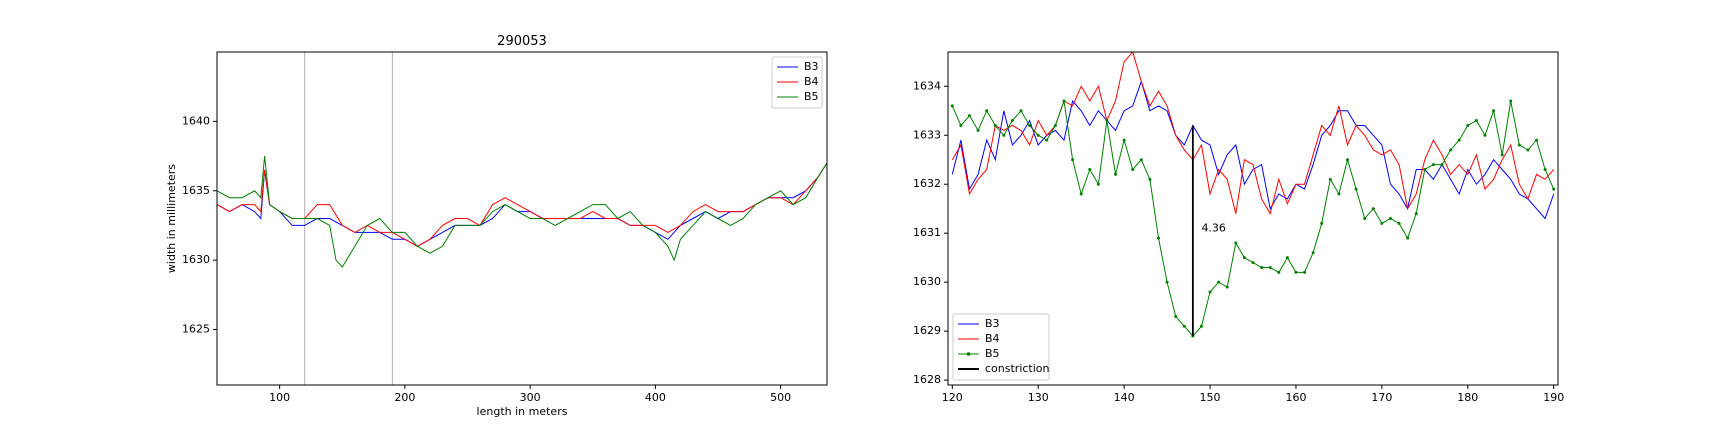 Image resolution: width=1728 pixels, height=432 pixels. Describe the element at coordinates (1553, 397) in the screenshot. I see `x-tick-label: 190` at that location.